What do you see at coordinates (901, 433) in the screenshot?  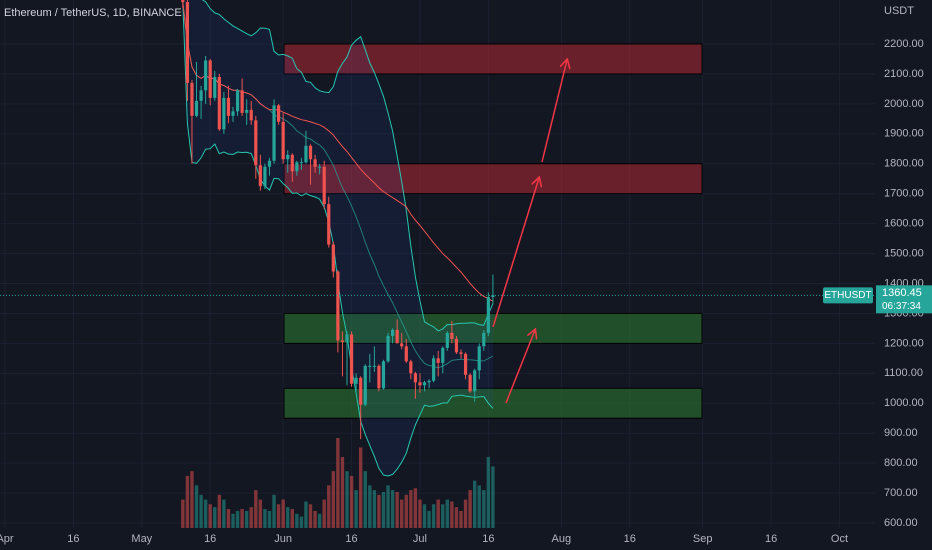 I see `y-tick-label: 900.00` at bounding box center [901, 433].